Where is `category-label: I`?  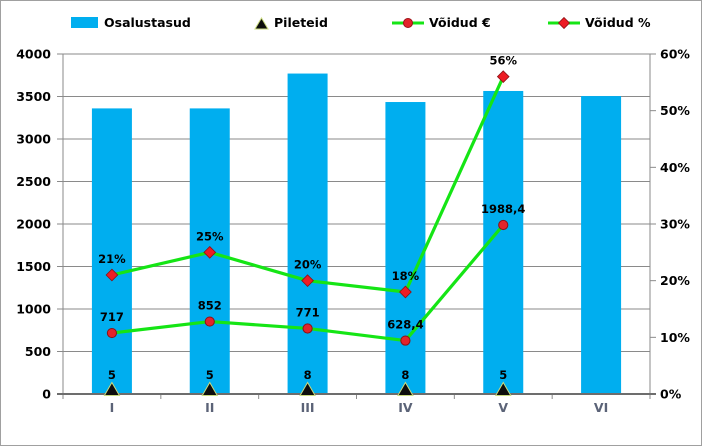 category-label: I is located at coordinates (112, 407).